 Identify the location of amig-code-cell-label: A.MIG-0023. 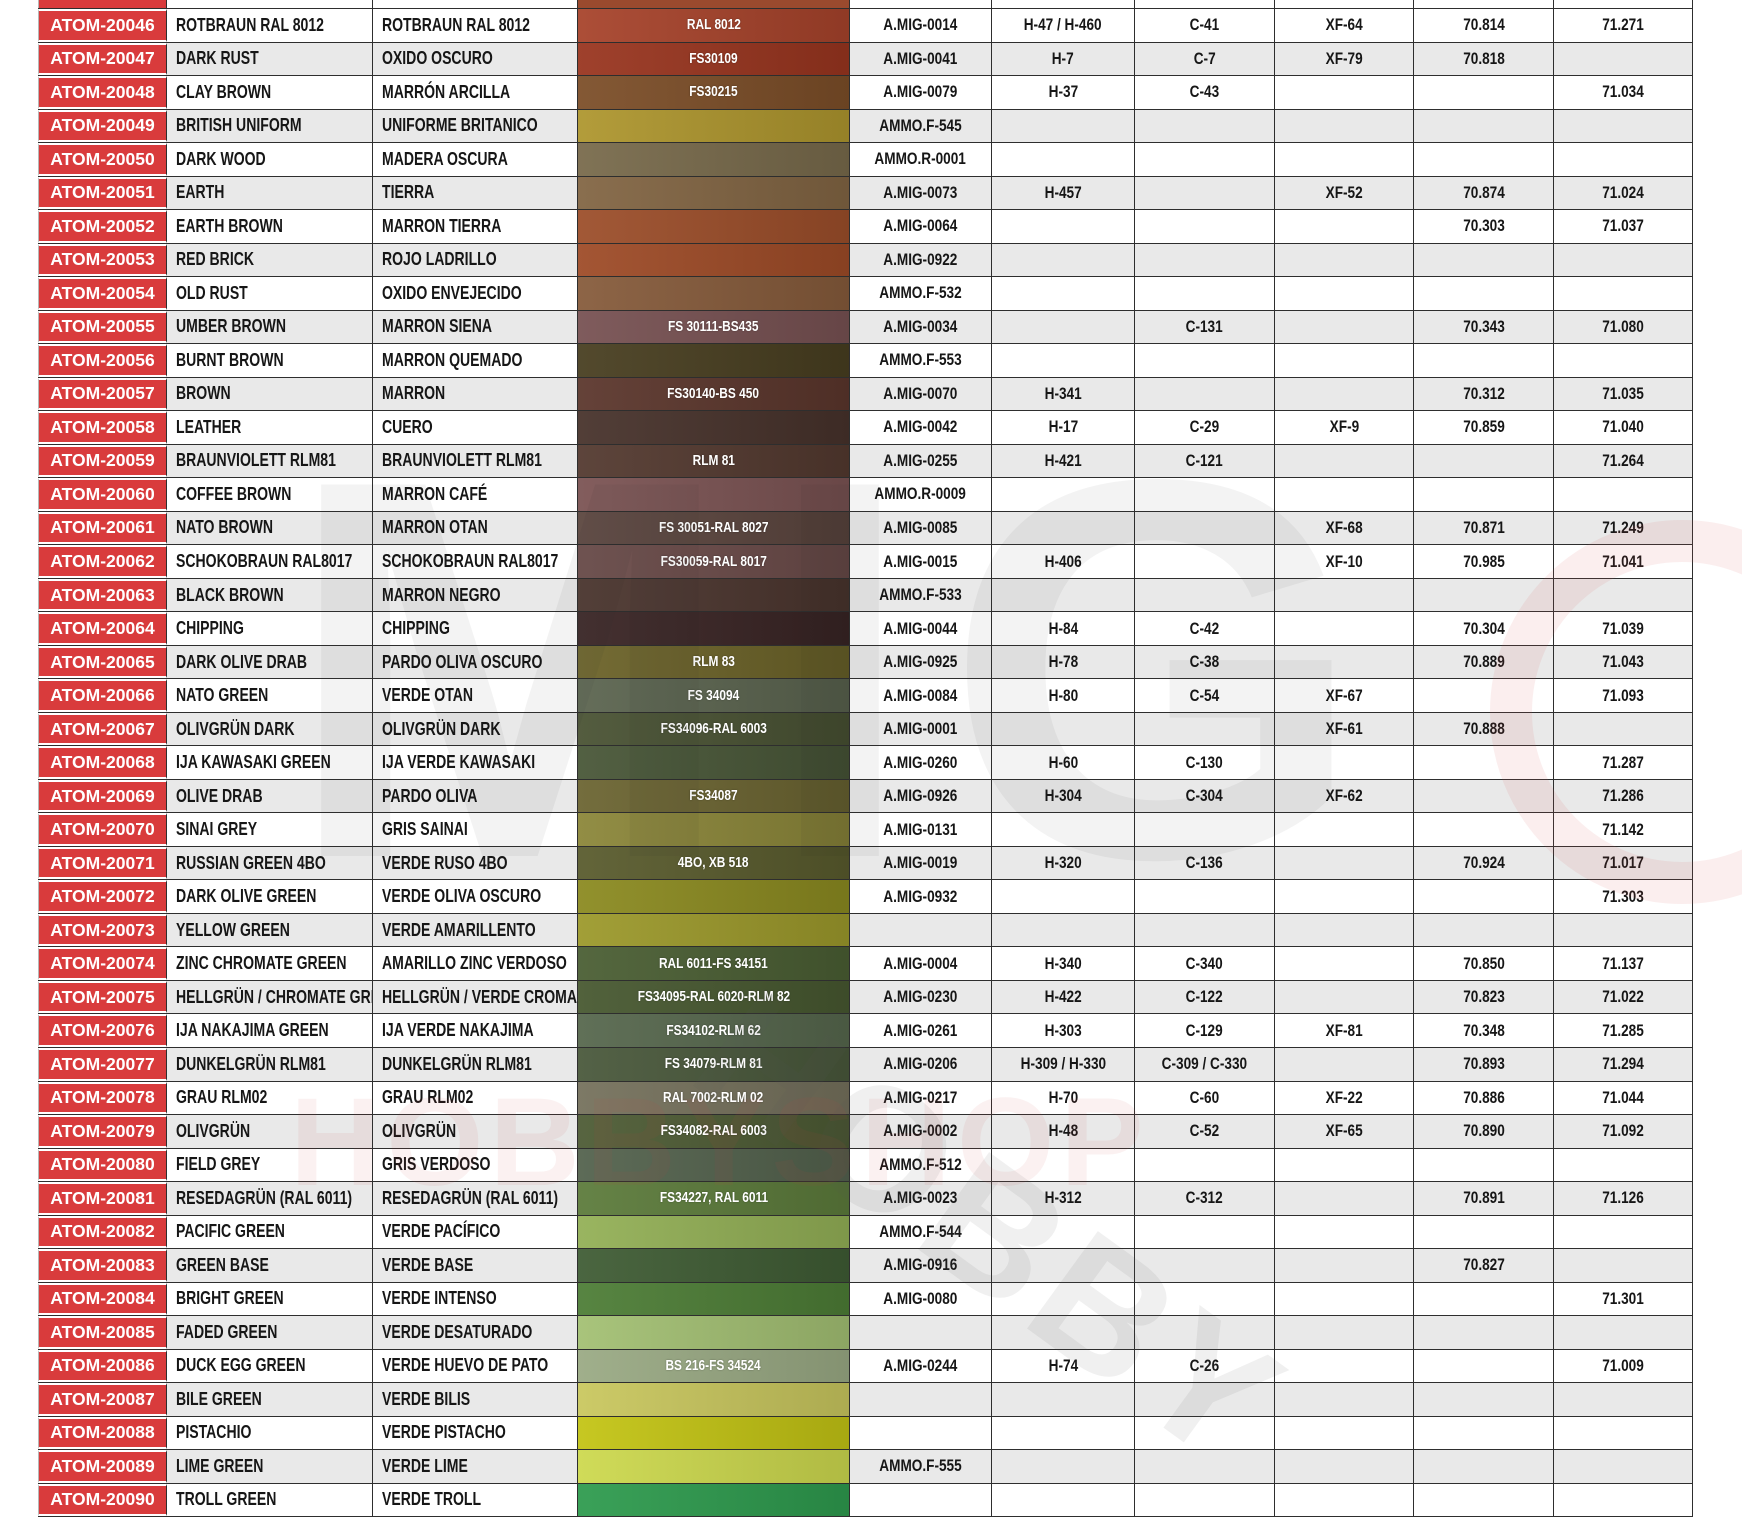
(920, 1198).